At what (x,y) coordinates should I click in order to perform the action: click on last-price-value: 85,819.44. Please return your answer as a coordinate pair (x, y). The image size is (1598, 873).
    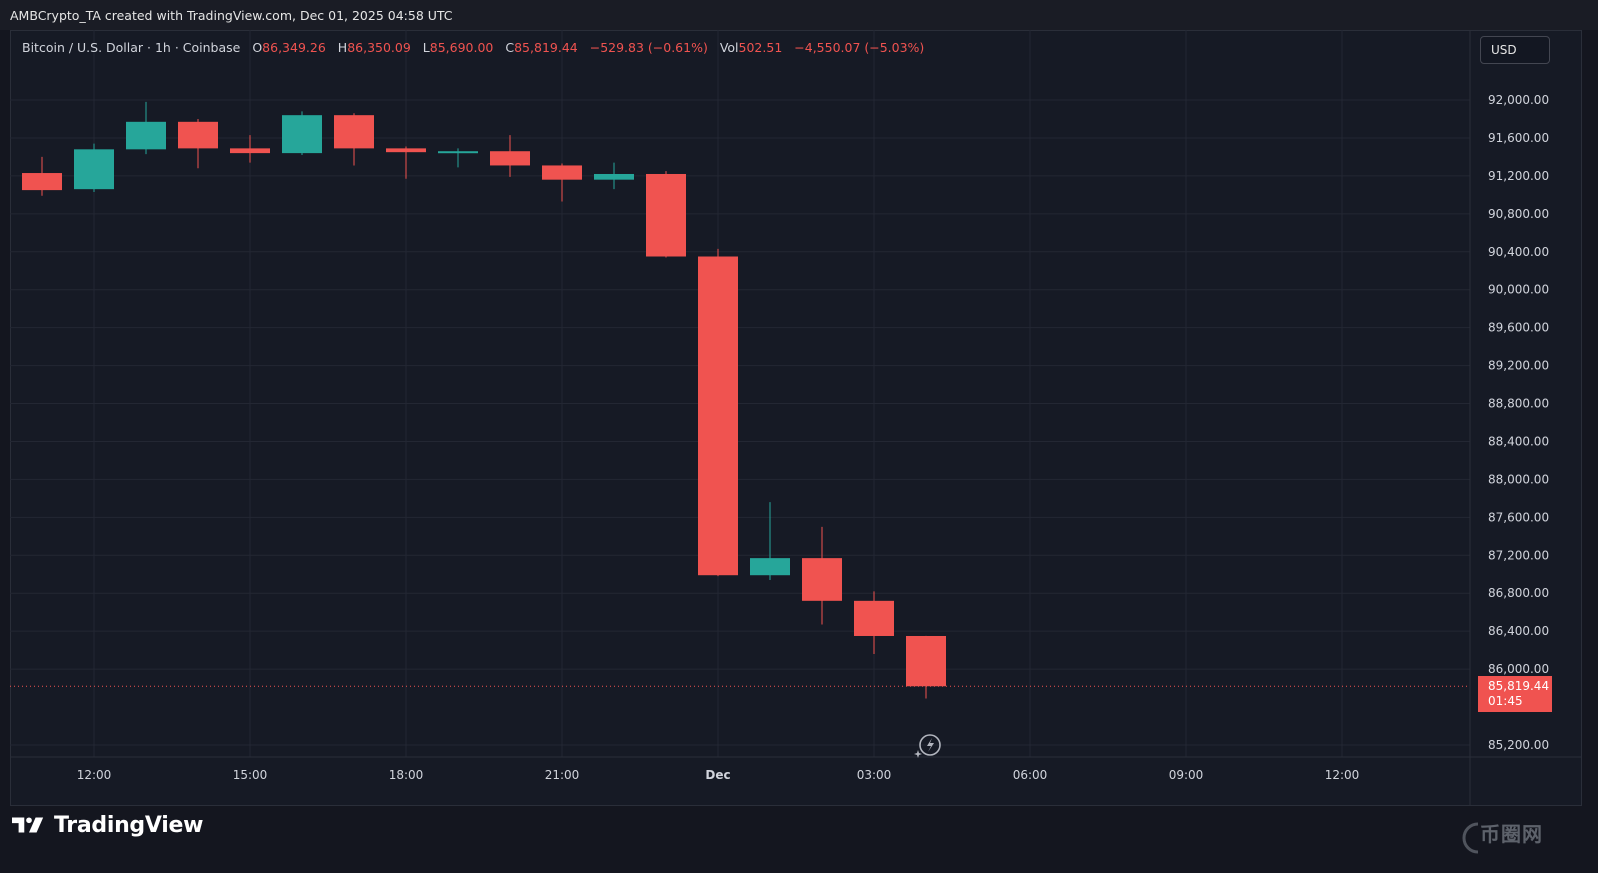
    Looking at the image, I should click on (1519, 686).